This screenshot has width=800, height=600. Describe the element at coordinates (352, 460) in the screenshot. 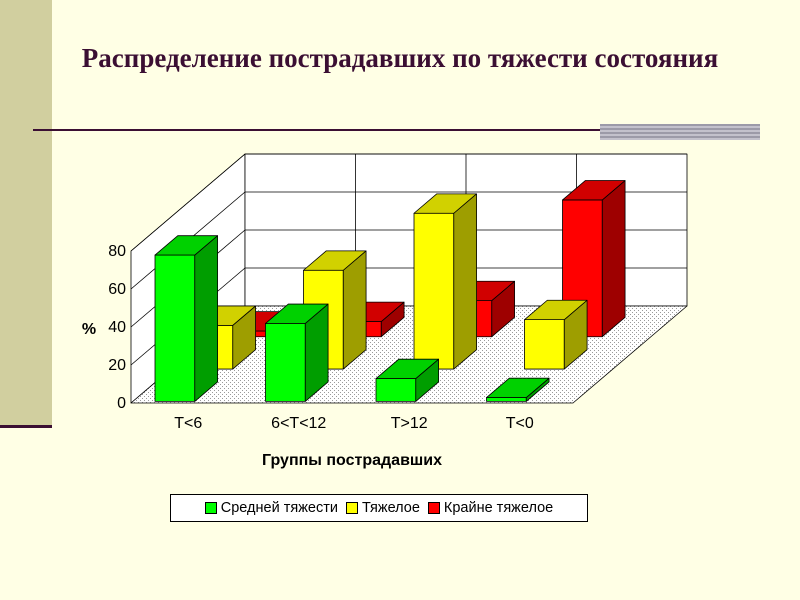

I see `x-axis-title: Группы пострадавших` at that location.